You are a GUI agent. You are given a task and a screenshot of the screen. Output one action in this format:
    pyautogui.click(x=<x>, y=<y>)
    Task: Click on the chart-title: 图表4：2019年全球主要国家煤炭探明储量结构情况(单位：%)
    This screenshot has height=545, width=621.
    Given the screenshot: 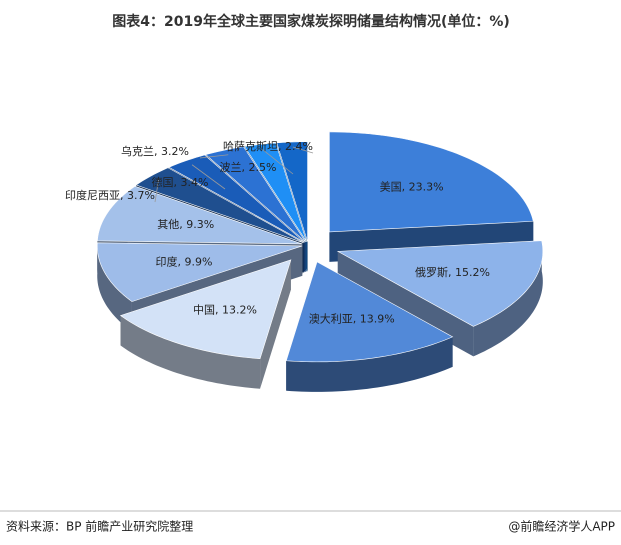 What is the action you would take?
    pyautogui.click(x=311, y=21)
    